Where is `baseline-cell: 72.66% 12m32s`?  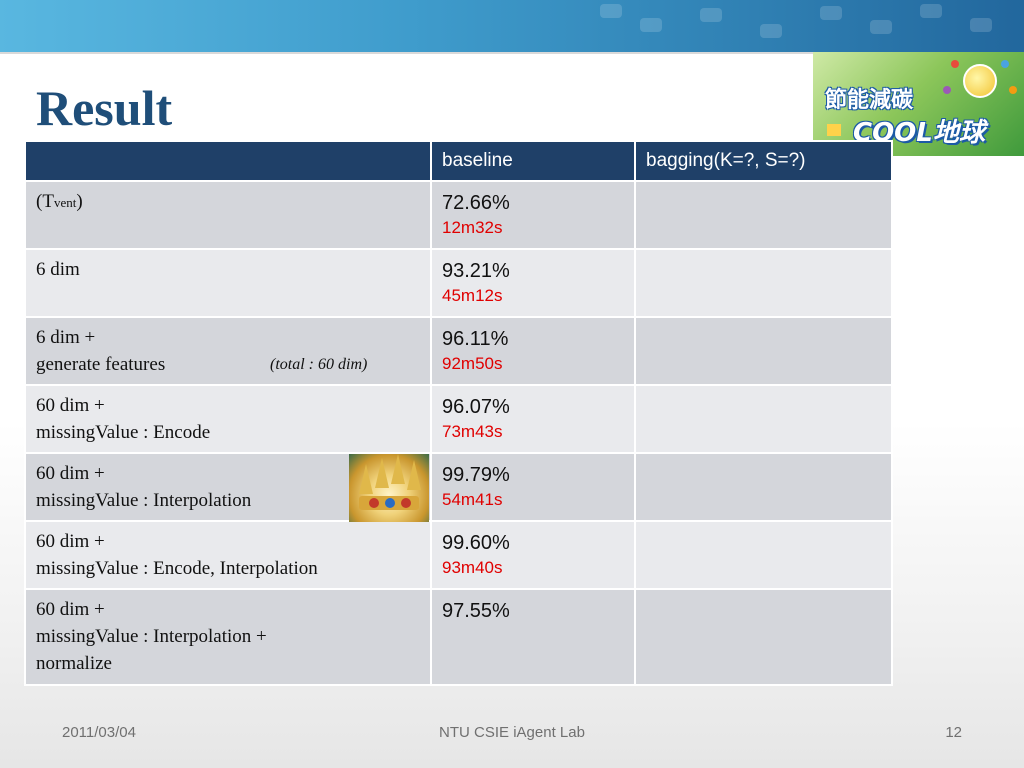 baseline-cell: 72.66% 12m32s is located at coordinates (533, 215).